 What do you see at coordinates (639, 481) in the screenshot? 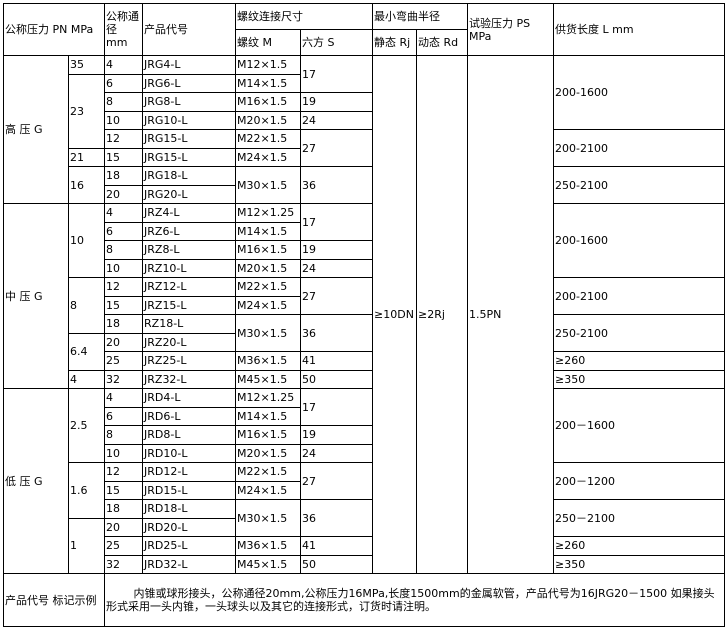
I see `length-value: 200－1200` at bounding box center [639, 481].